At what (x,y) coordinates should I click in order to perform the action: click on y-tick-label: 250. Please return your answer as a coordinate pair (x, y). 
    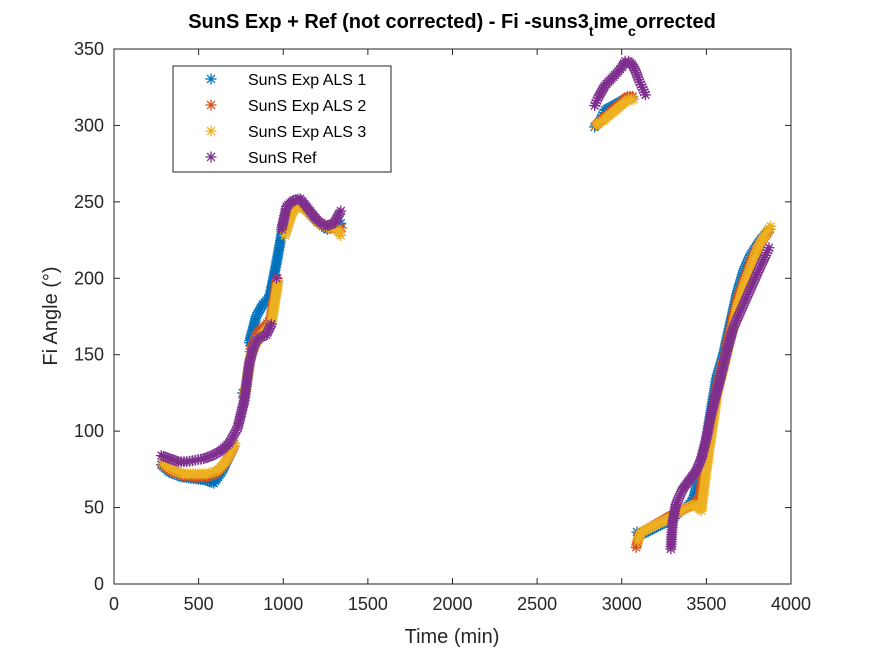
    Looking at the image, I should click on (89, 202).